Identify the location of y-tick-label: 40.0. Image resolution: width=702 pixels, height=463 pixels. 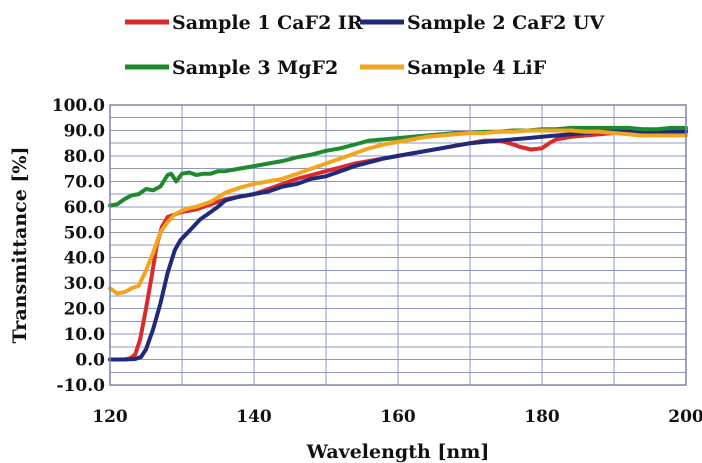
(85, 259).